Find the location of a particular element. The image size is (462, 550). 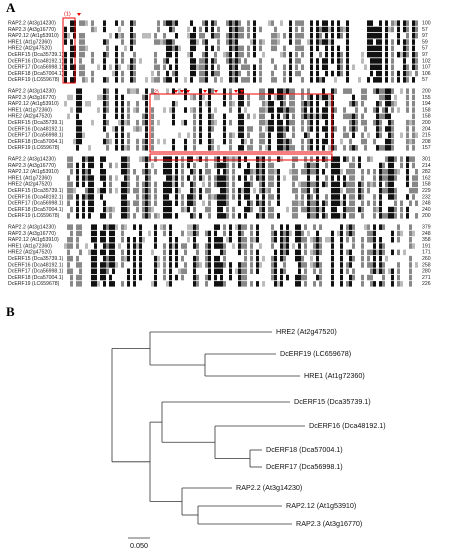

sequence-name: HRE2 (At2g47520) is located at coordinates (30, 185).